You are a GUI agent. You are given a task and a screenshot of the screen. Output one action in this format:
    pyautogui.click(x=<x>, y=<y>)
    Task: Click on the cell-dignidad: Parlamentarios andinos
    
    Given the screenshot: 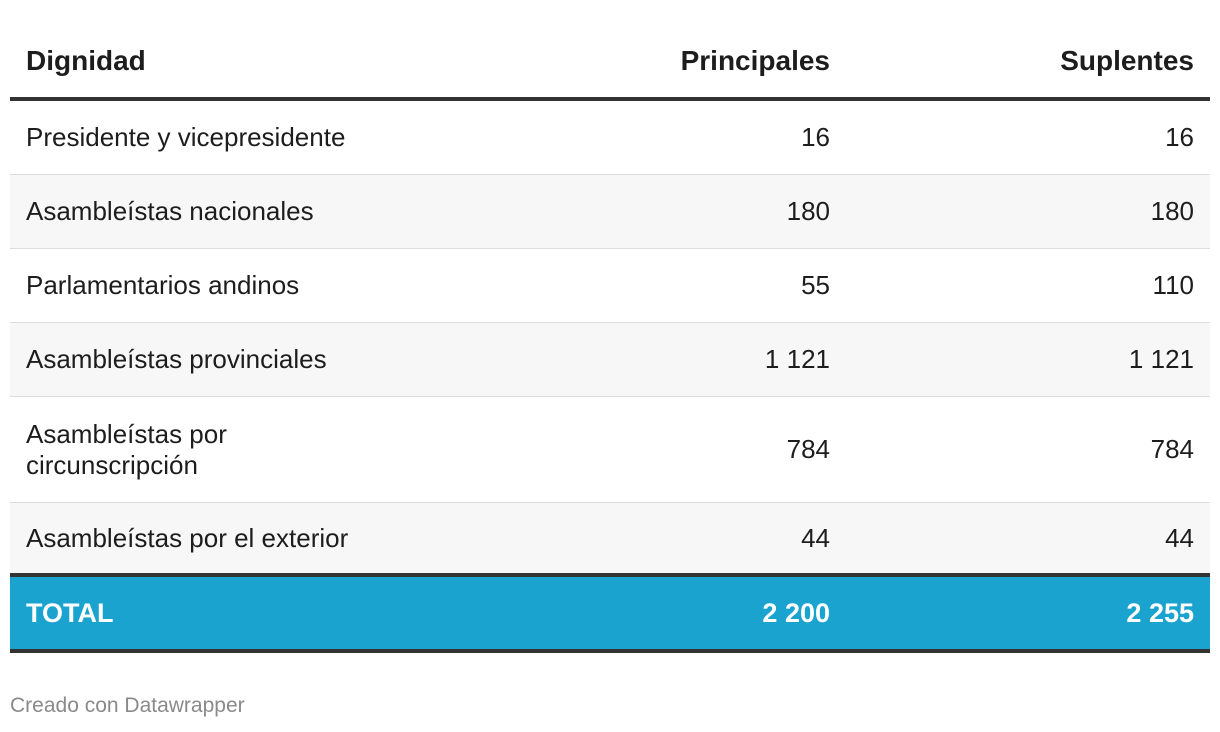 What is the action you would take?
    pyautogui.click(x=163, y=285)
    